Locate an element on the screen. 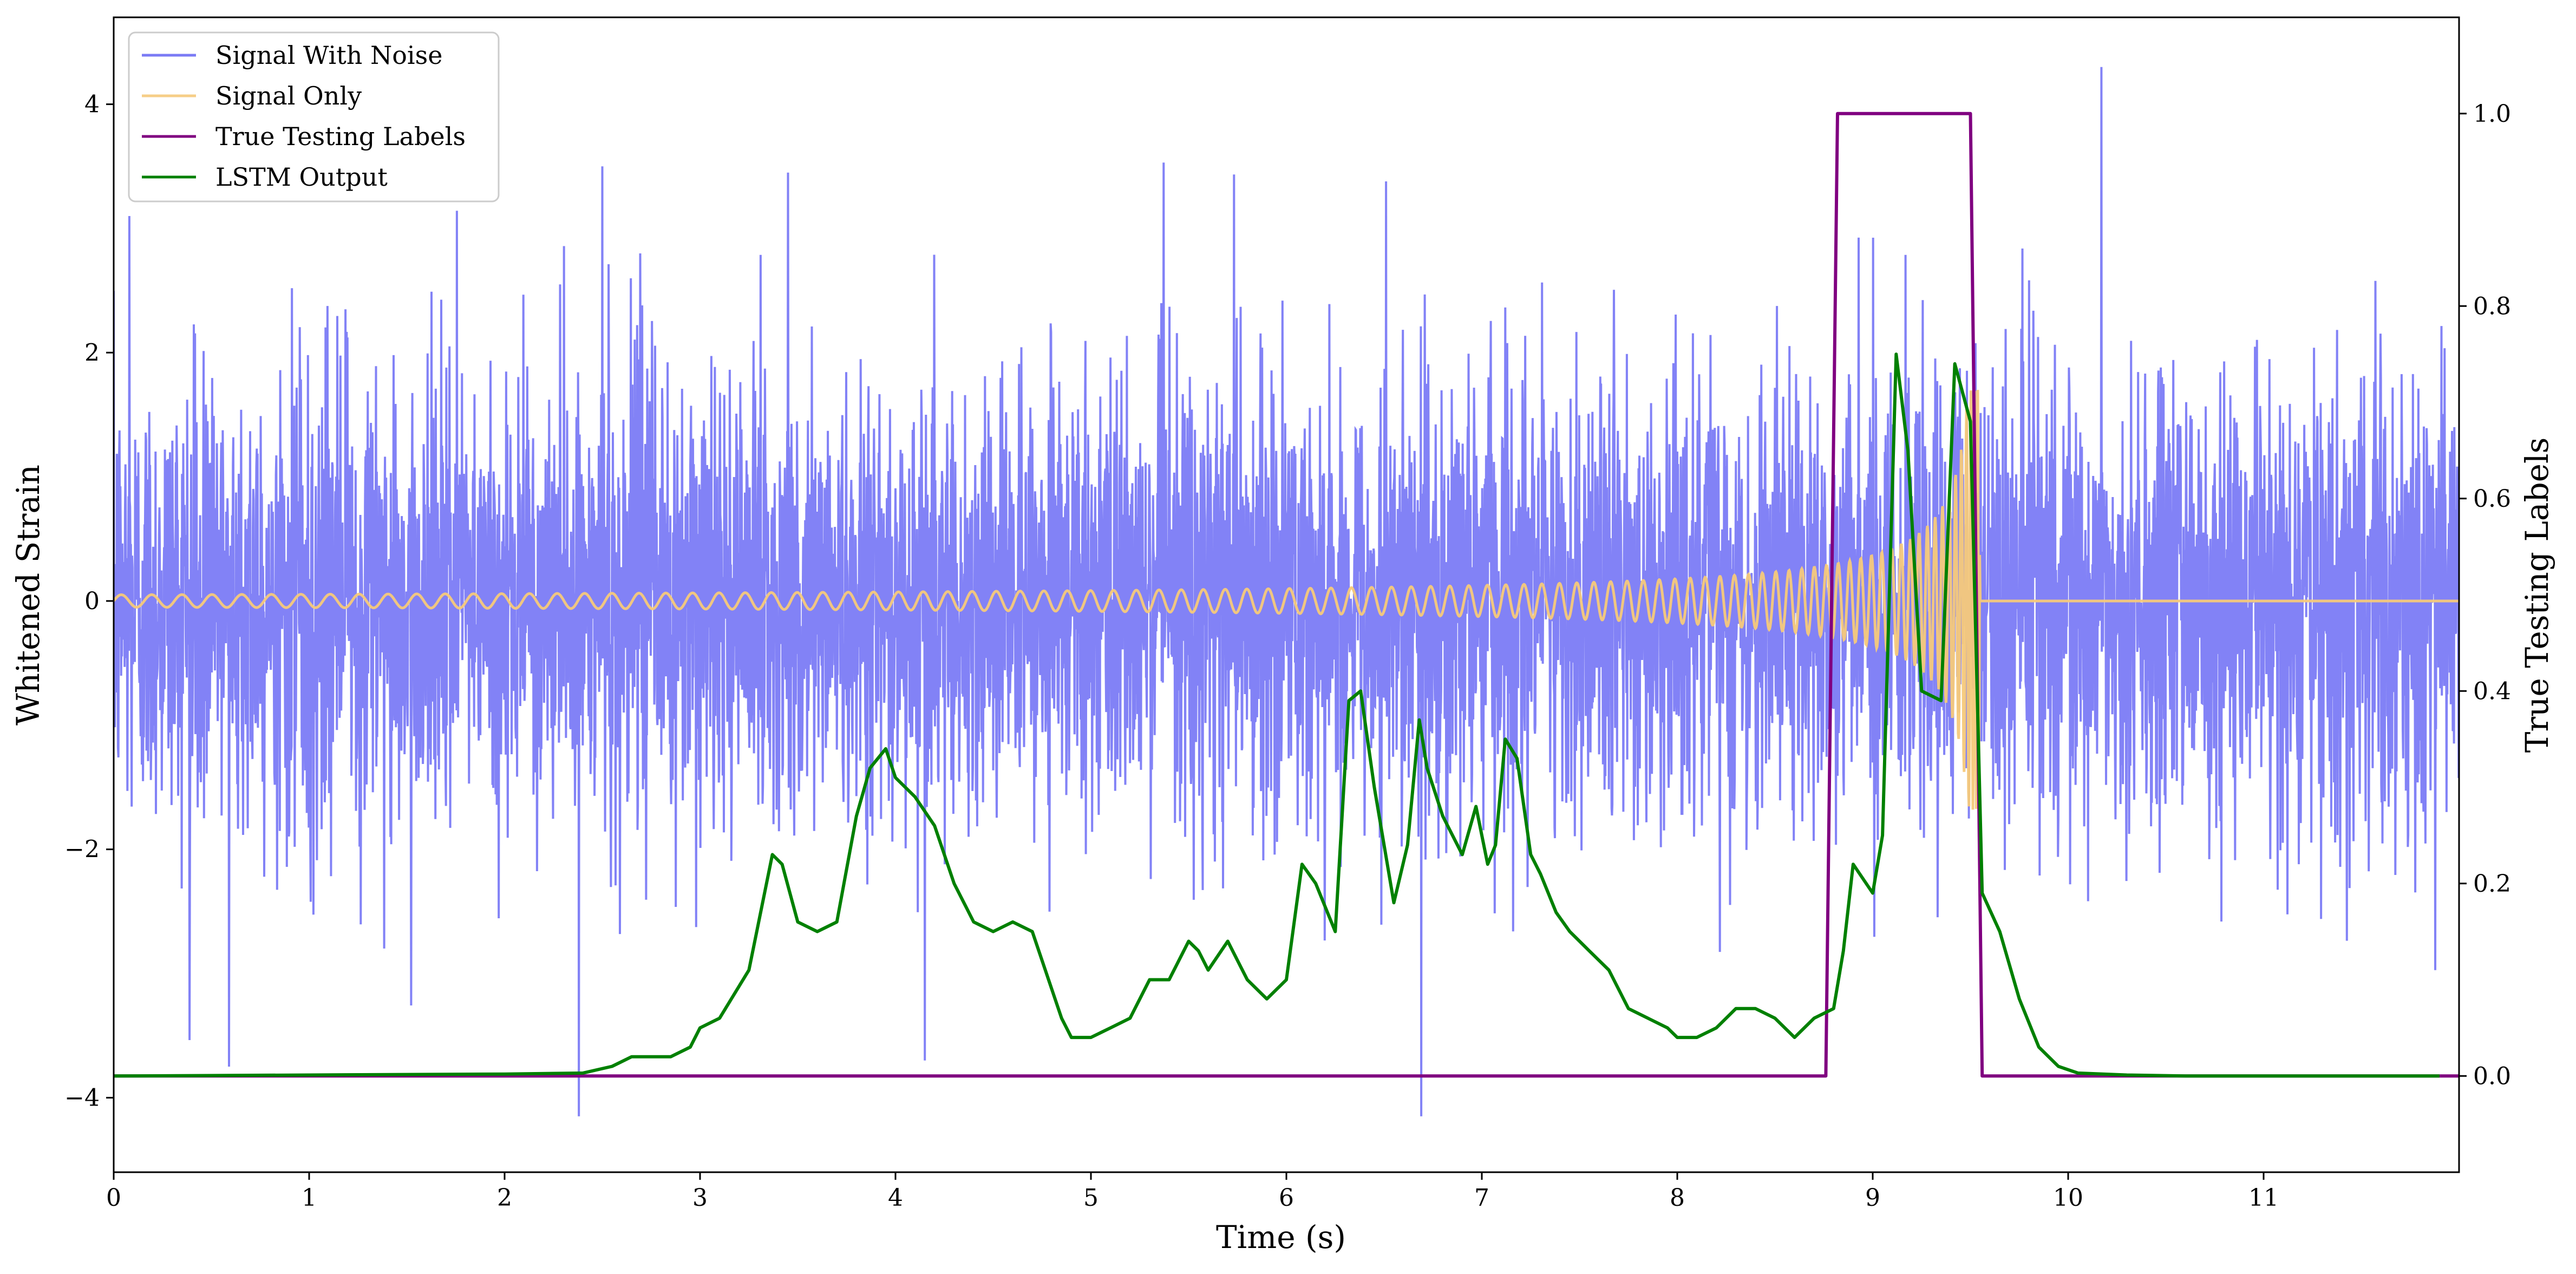 The image size is (2576, 1274). legend-item-true-testing-labels: True Testing Labels is located at coordinates (304, 136).